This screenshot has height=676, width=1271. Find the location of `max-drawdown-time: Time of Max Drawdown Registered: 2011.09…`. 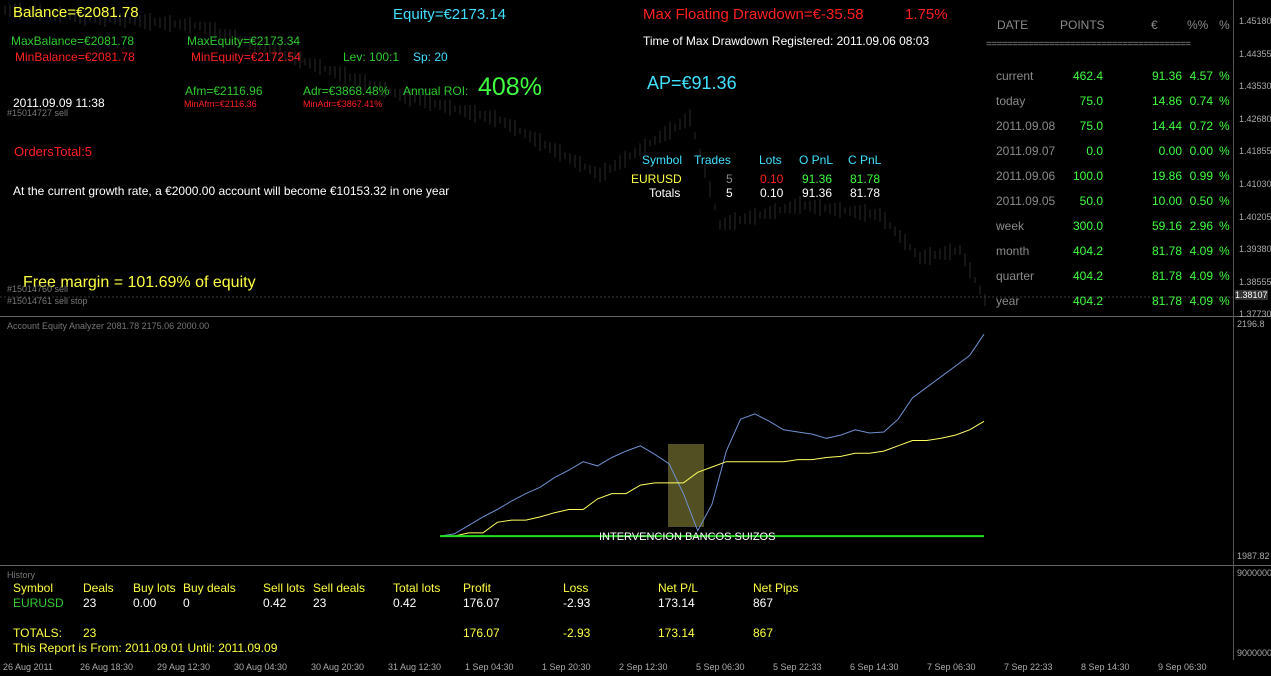

max-drawdown-time: Time of Max Drawdown Registered: 2011.09… is located at coordinates (786, 41).